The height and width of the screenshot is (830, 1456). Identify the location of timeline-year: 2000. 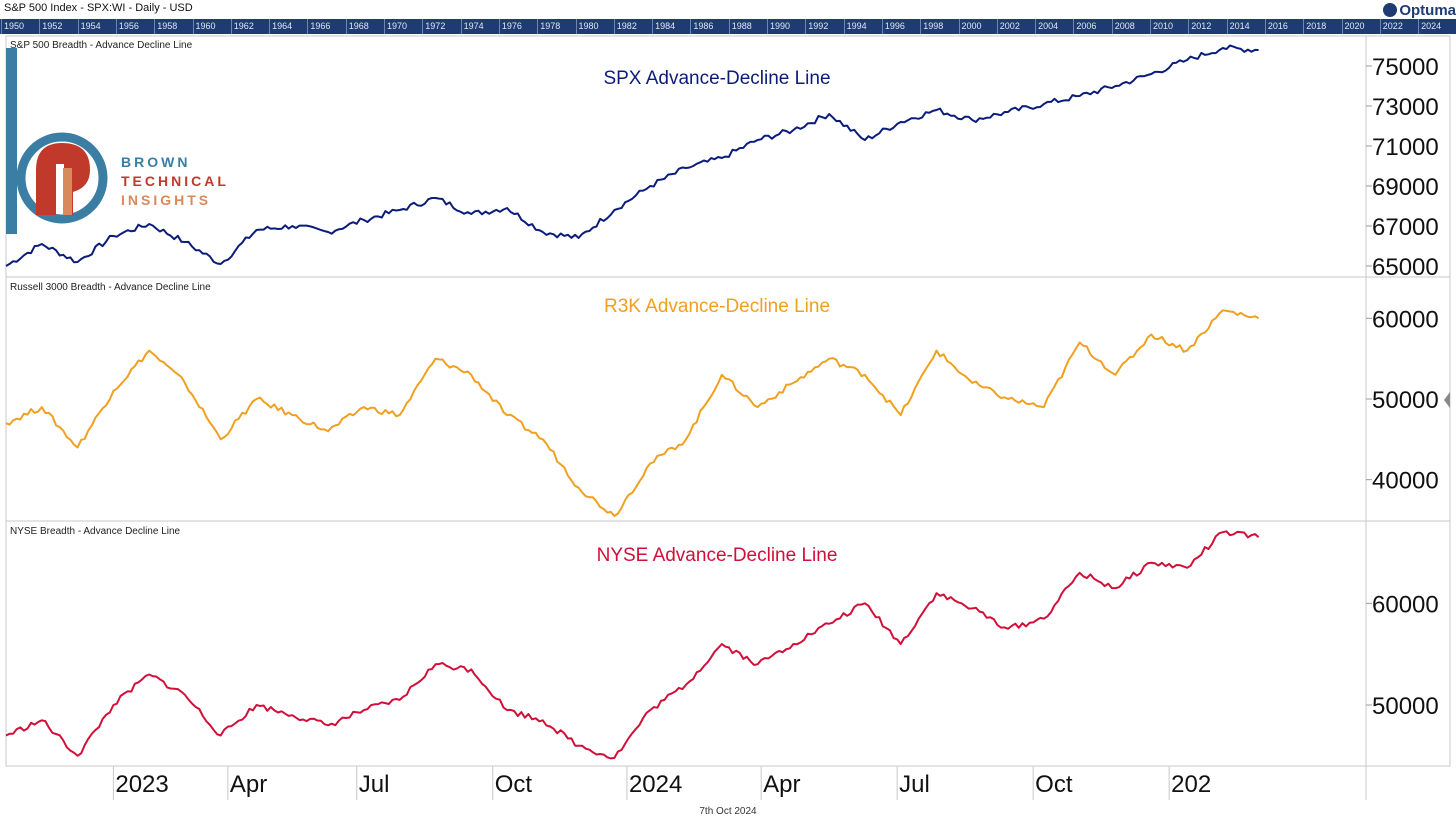
(971, 26).